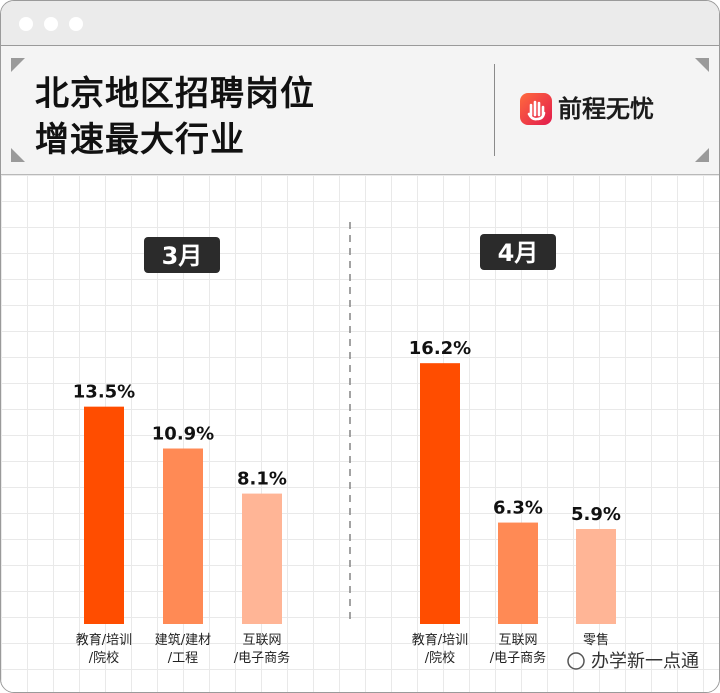  I want to click on brand-name: 前程无忧, so click(606, 109).